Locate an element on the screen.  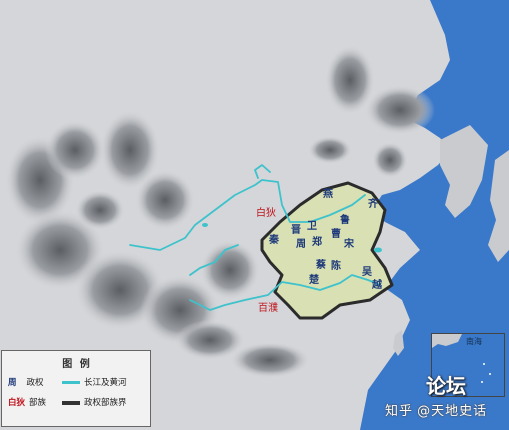
legend-item-polity: 周政权 is located at coordinates (26, 382).